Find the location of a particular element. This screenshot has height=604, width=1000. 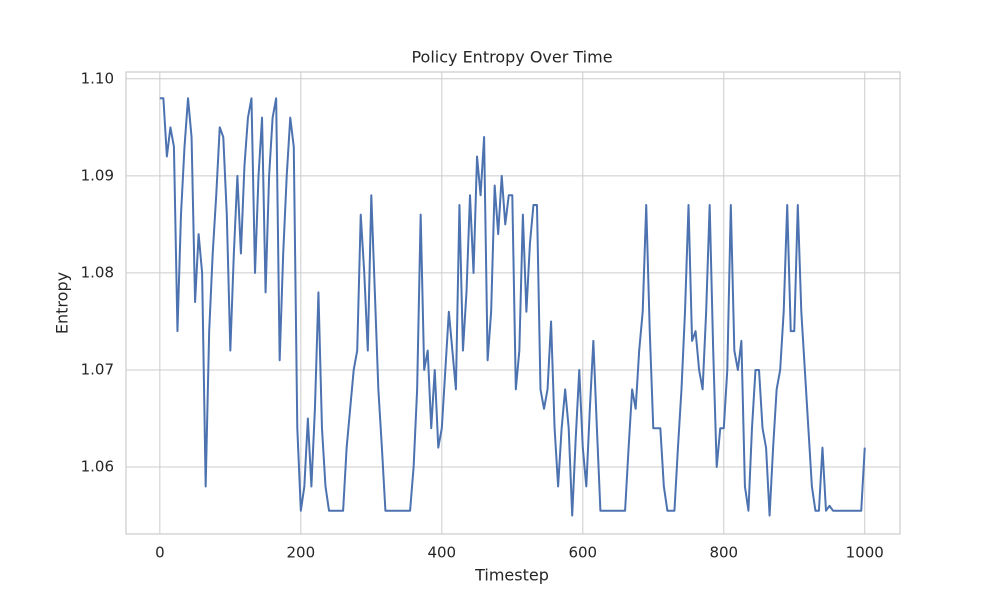

y-tick-label: 1.09 is located at coordinates (97, 175).